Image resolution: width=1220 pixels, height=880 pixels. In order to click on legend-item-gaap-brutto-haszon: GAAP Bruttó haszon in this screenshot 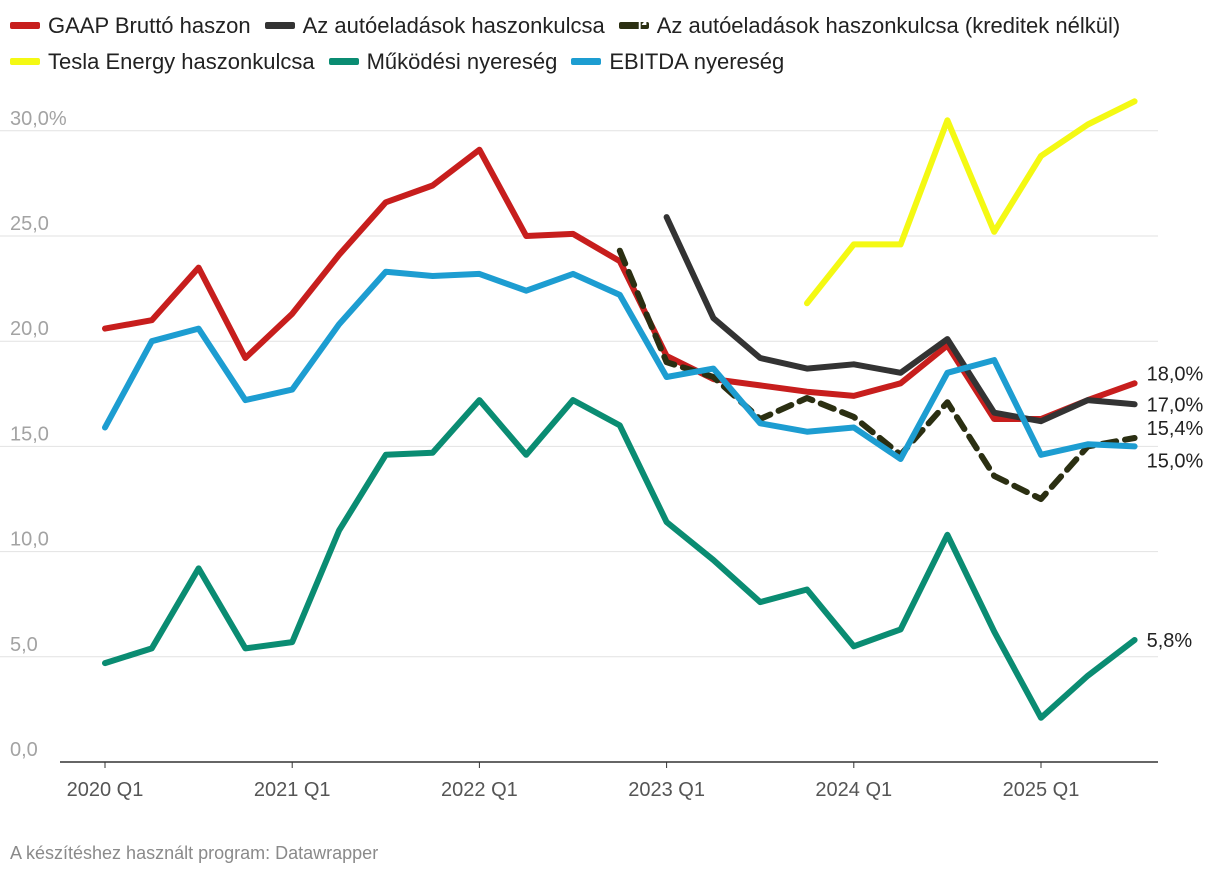, I will do `click(130, 26)`.